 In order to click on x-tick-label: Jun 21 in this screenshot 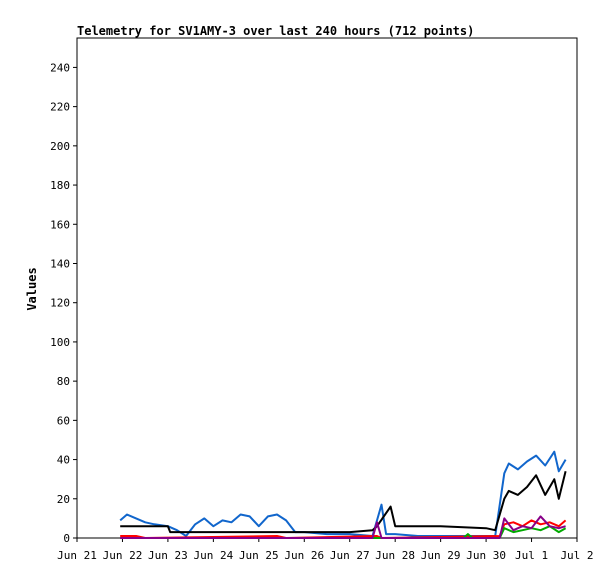, I will do `click(77, 555)`.